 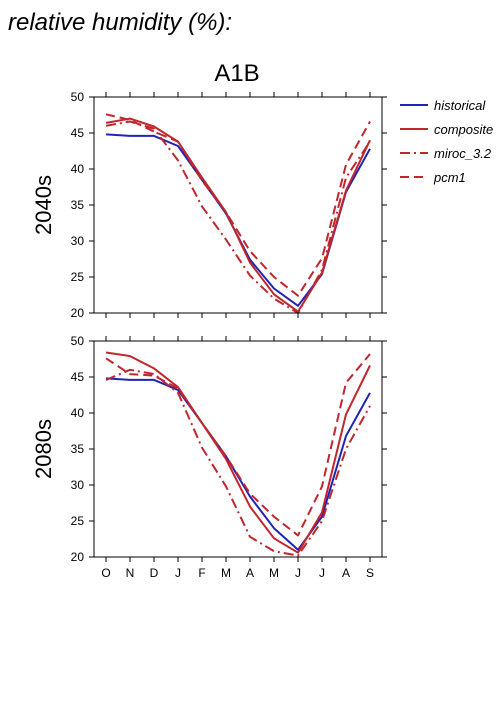 What do you see at coordinates (130, 573) in the screenshot?
I see `x-tick-label: N` at bounding box center [130, 573].